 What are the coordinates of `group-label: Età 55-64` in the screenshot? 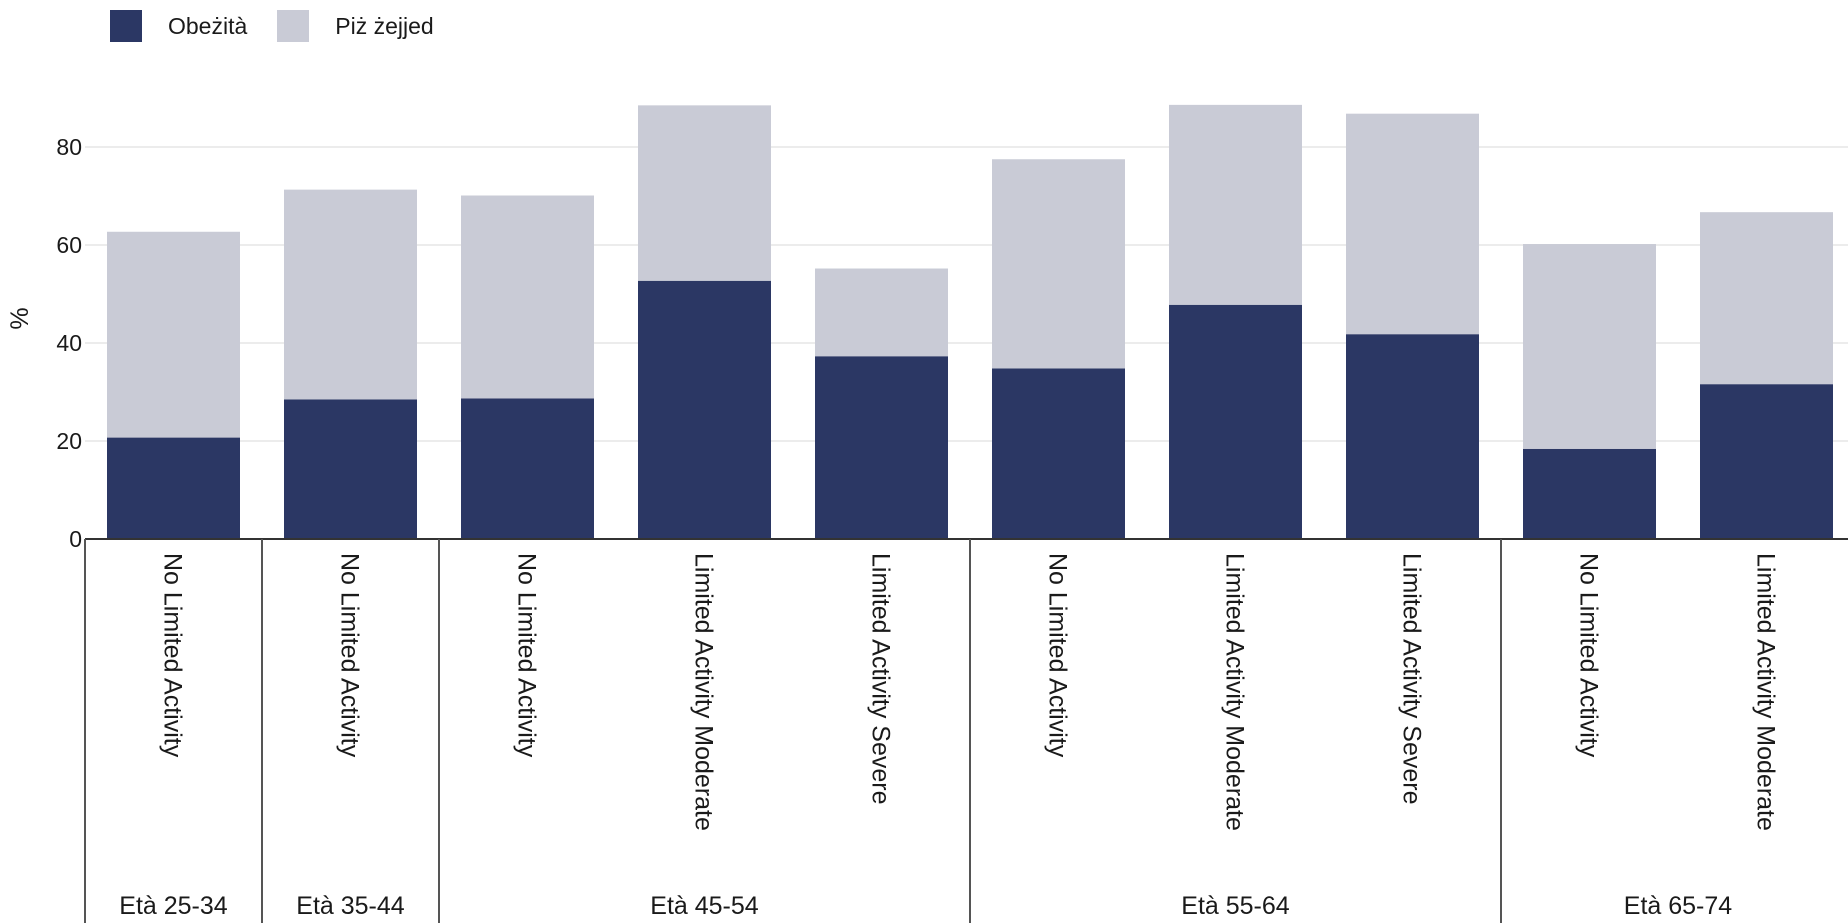 It's located at (1235, 906).